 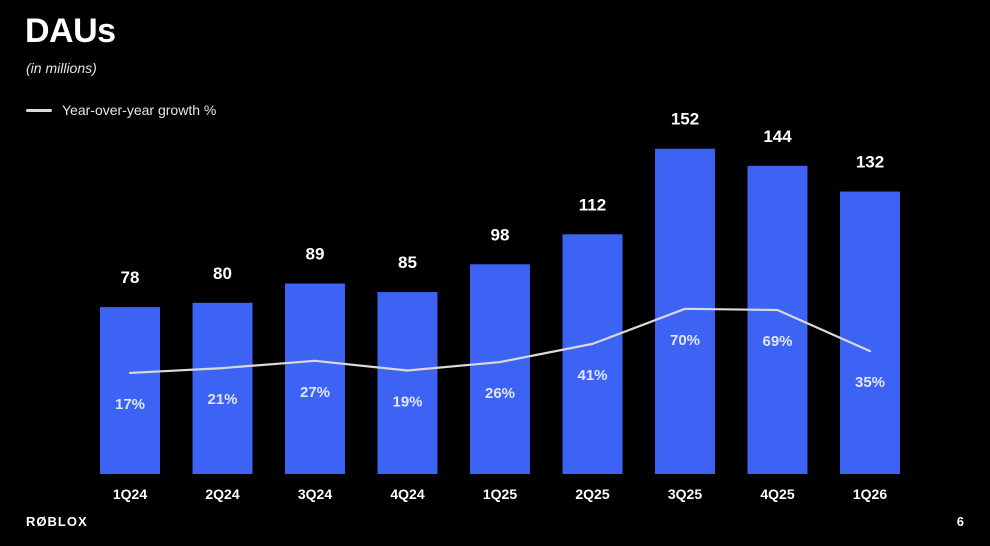 What do you see at coordinates (130, 494) in the screenshot?
I see `x-tick-label-1Q24: 1Q24` at bounding box center [130, 494].